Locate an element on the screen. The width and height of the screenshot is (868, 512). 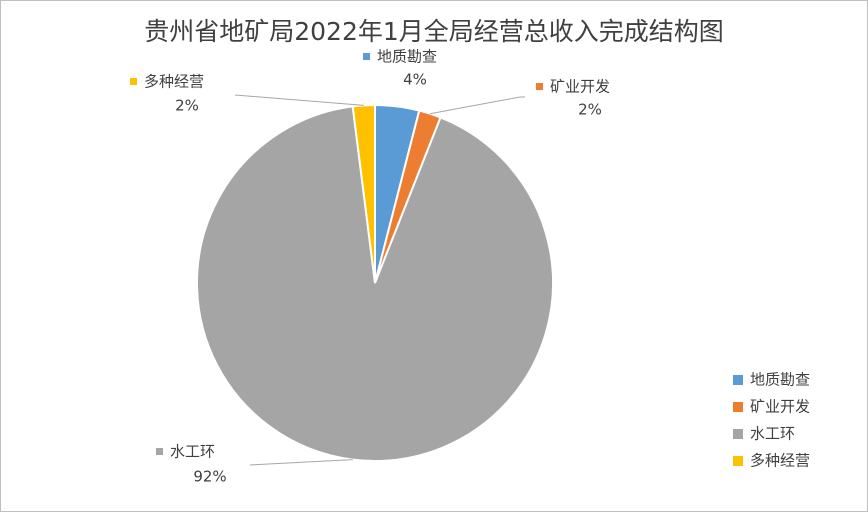
data-label-name: 矿业开发 is located at coordinates (580, 87).